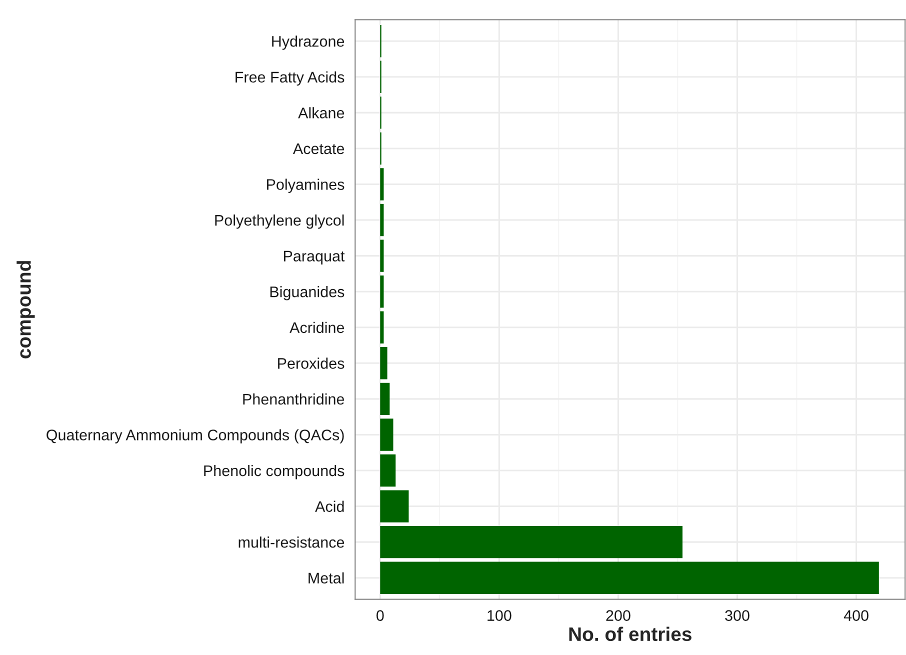 The image size is (906, 655). I want to click on y-tick-label: Acetate, so click(318, 148).